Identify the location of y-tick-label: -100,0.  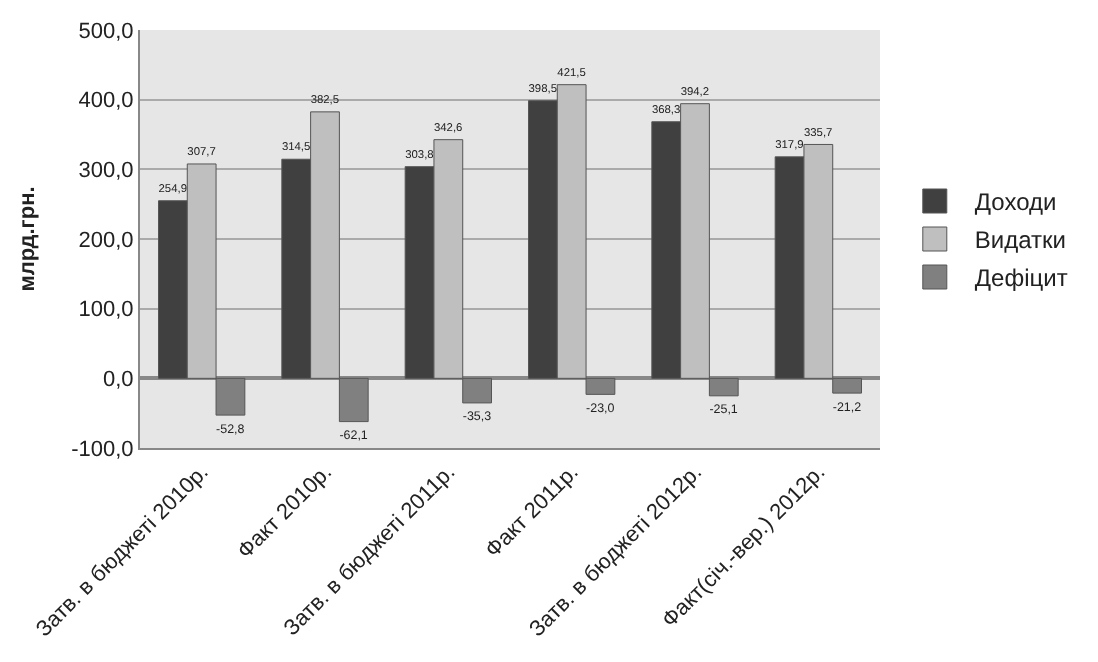
(102, 449).